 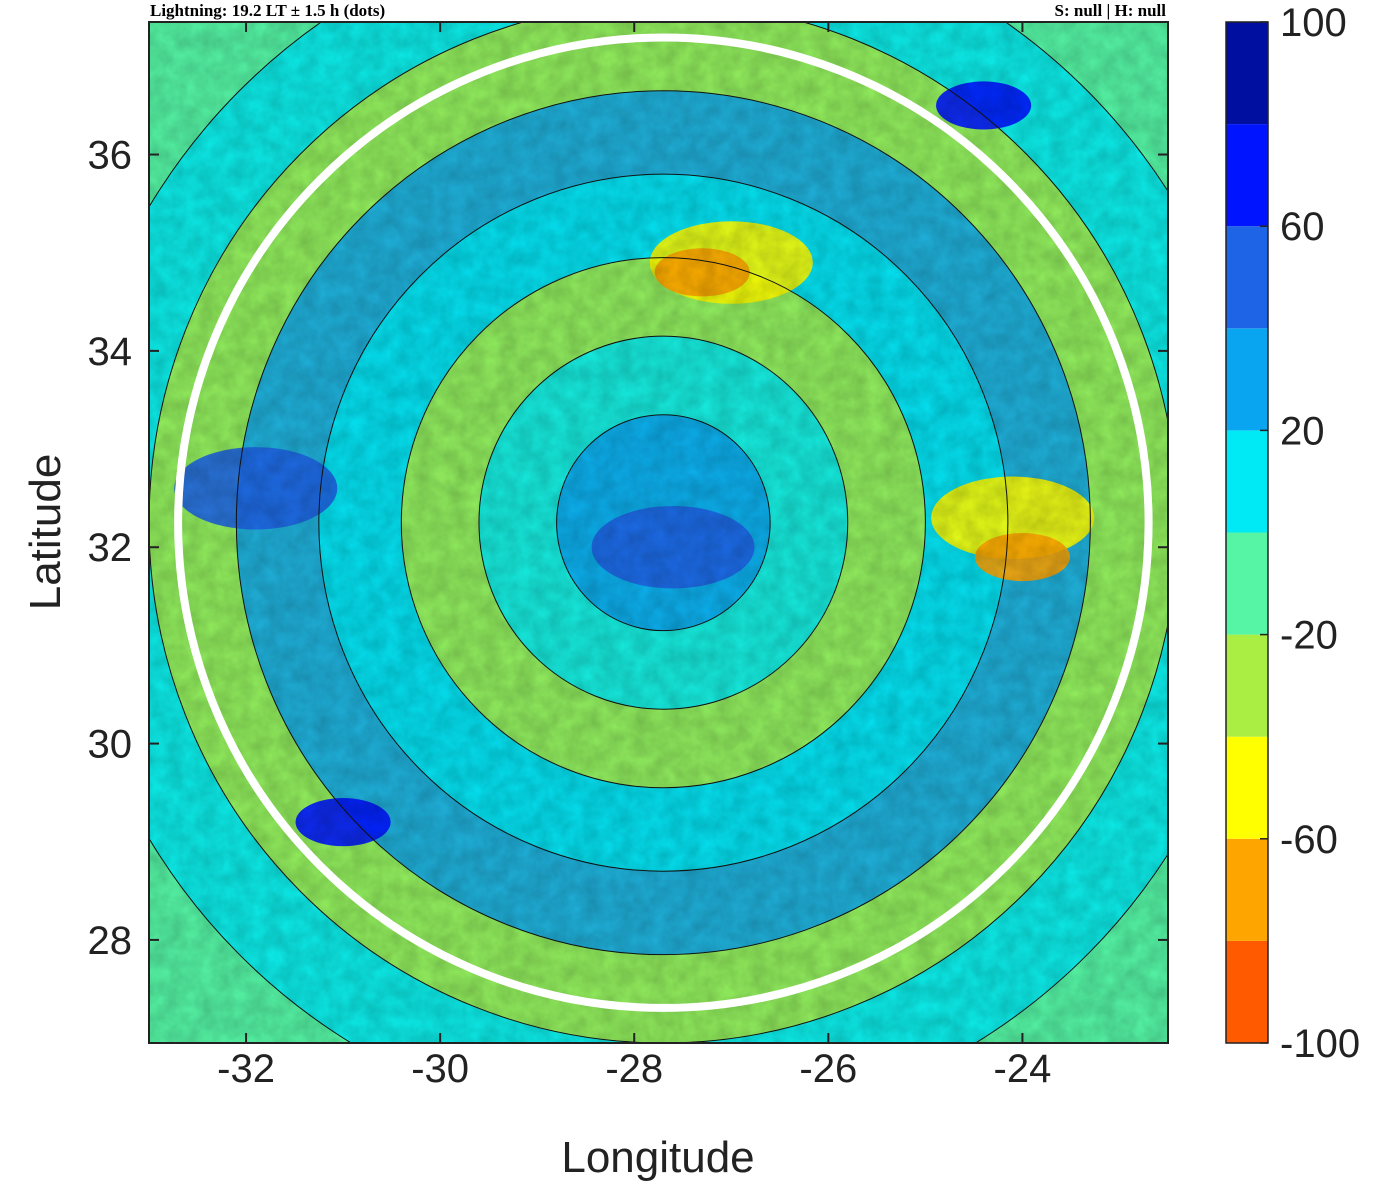 What do you see at coordinates (110, 941) in the screenshot?
I see `y-tick-label: 28` at bounding box center [110, 941].